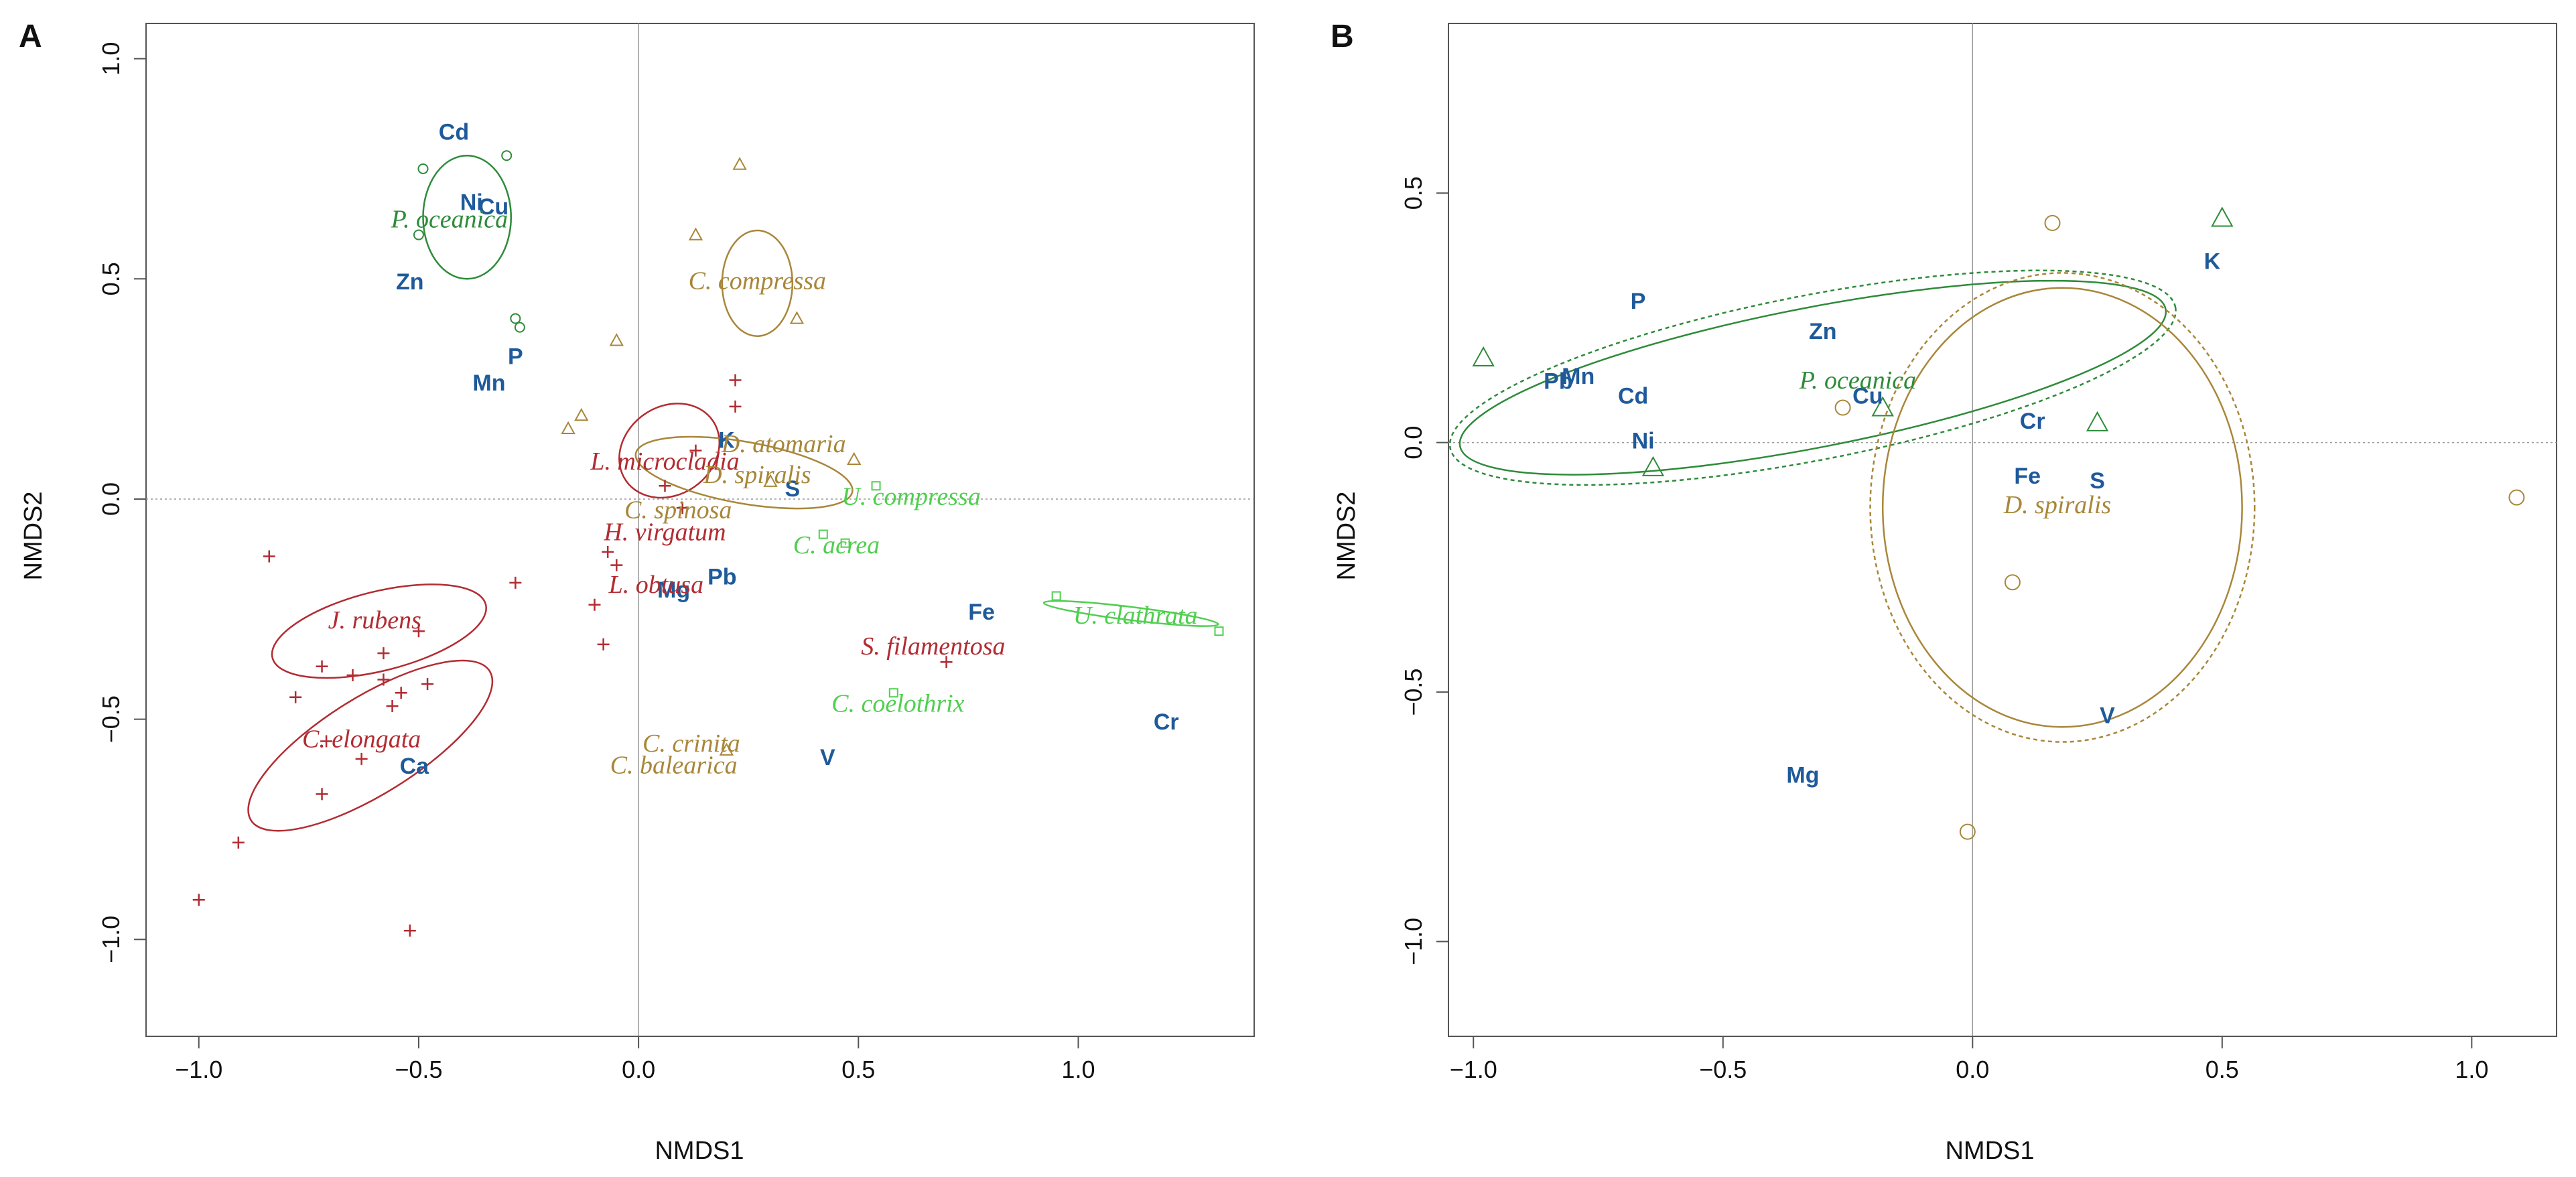 The height and width of the screenshot is (1177, 2576). I want to click on panel-a-variable-label-zn: Zn, so click(410, 282).